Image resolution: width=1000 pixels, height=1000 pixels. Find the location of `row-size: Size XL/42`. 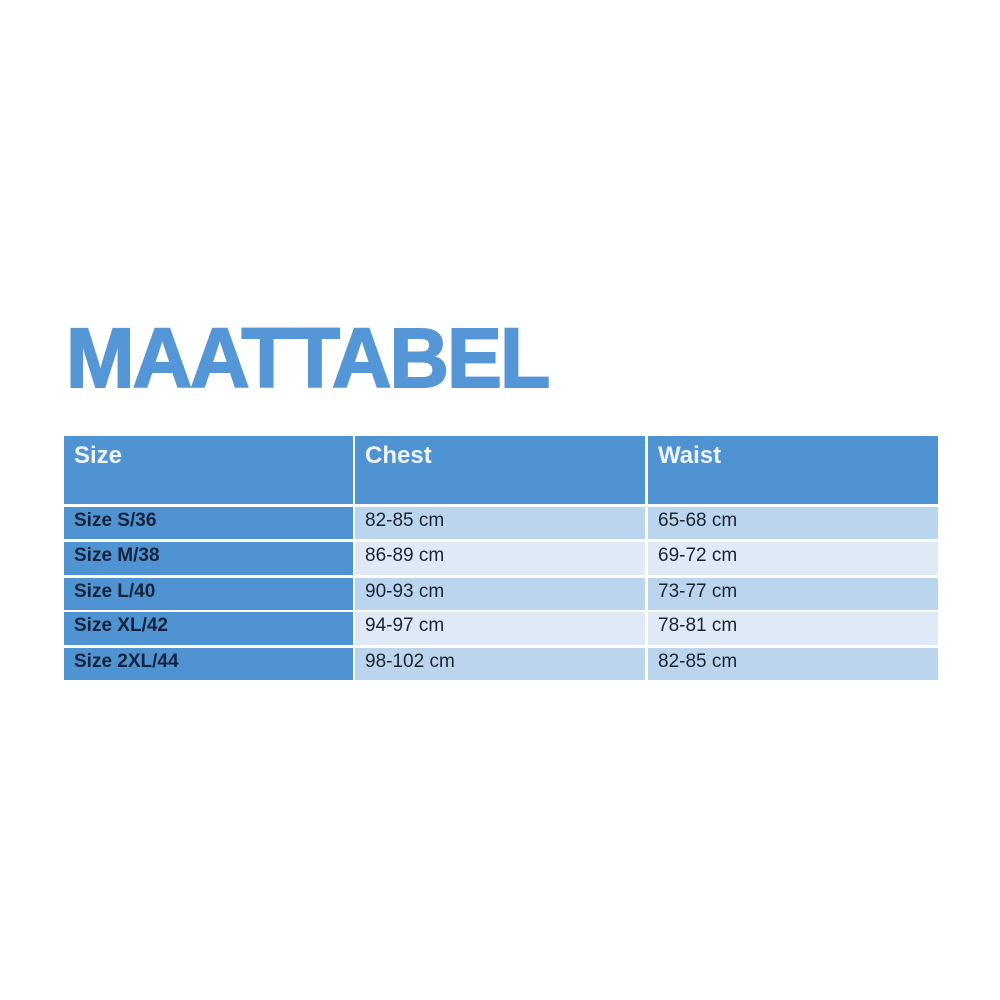

row-size: Size XL/42 is located at coordinates (208, 628).